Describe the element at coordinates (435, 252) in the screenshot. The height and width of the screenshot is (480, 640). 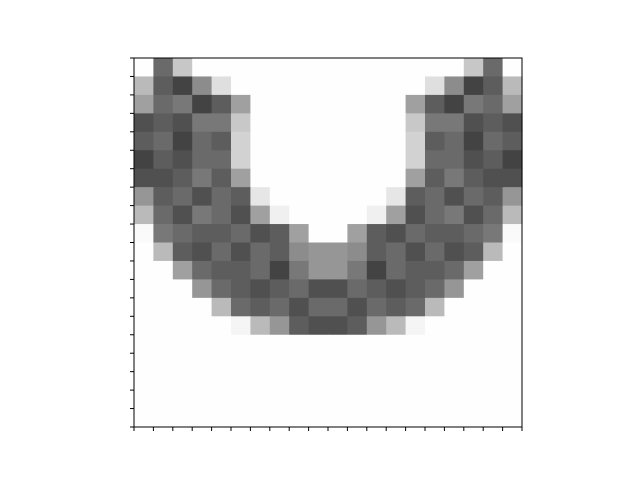
I see `heatmap-cell-r10-c15` at that location.